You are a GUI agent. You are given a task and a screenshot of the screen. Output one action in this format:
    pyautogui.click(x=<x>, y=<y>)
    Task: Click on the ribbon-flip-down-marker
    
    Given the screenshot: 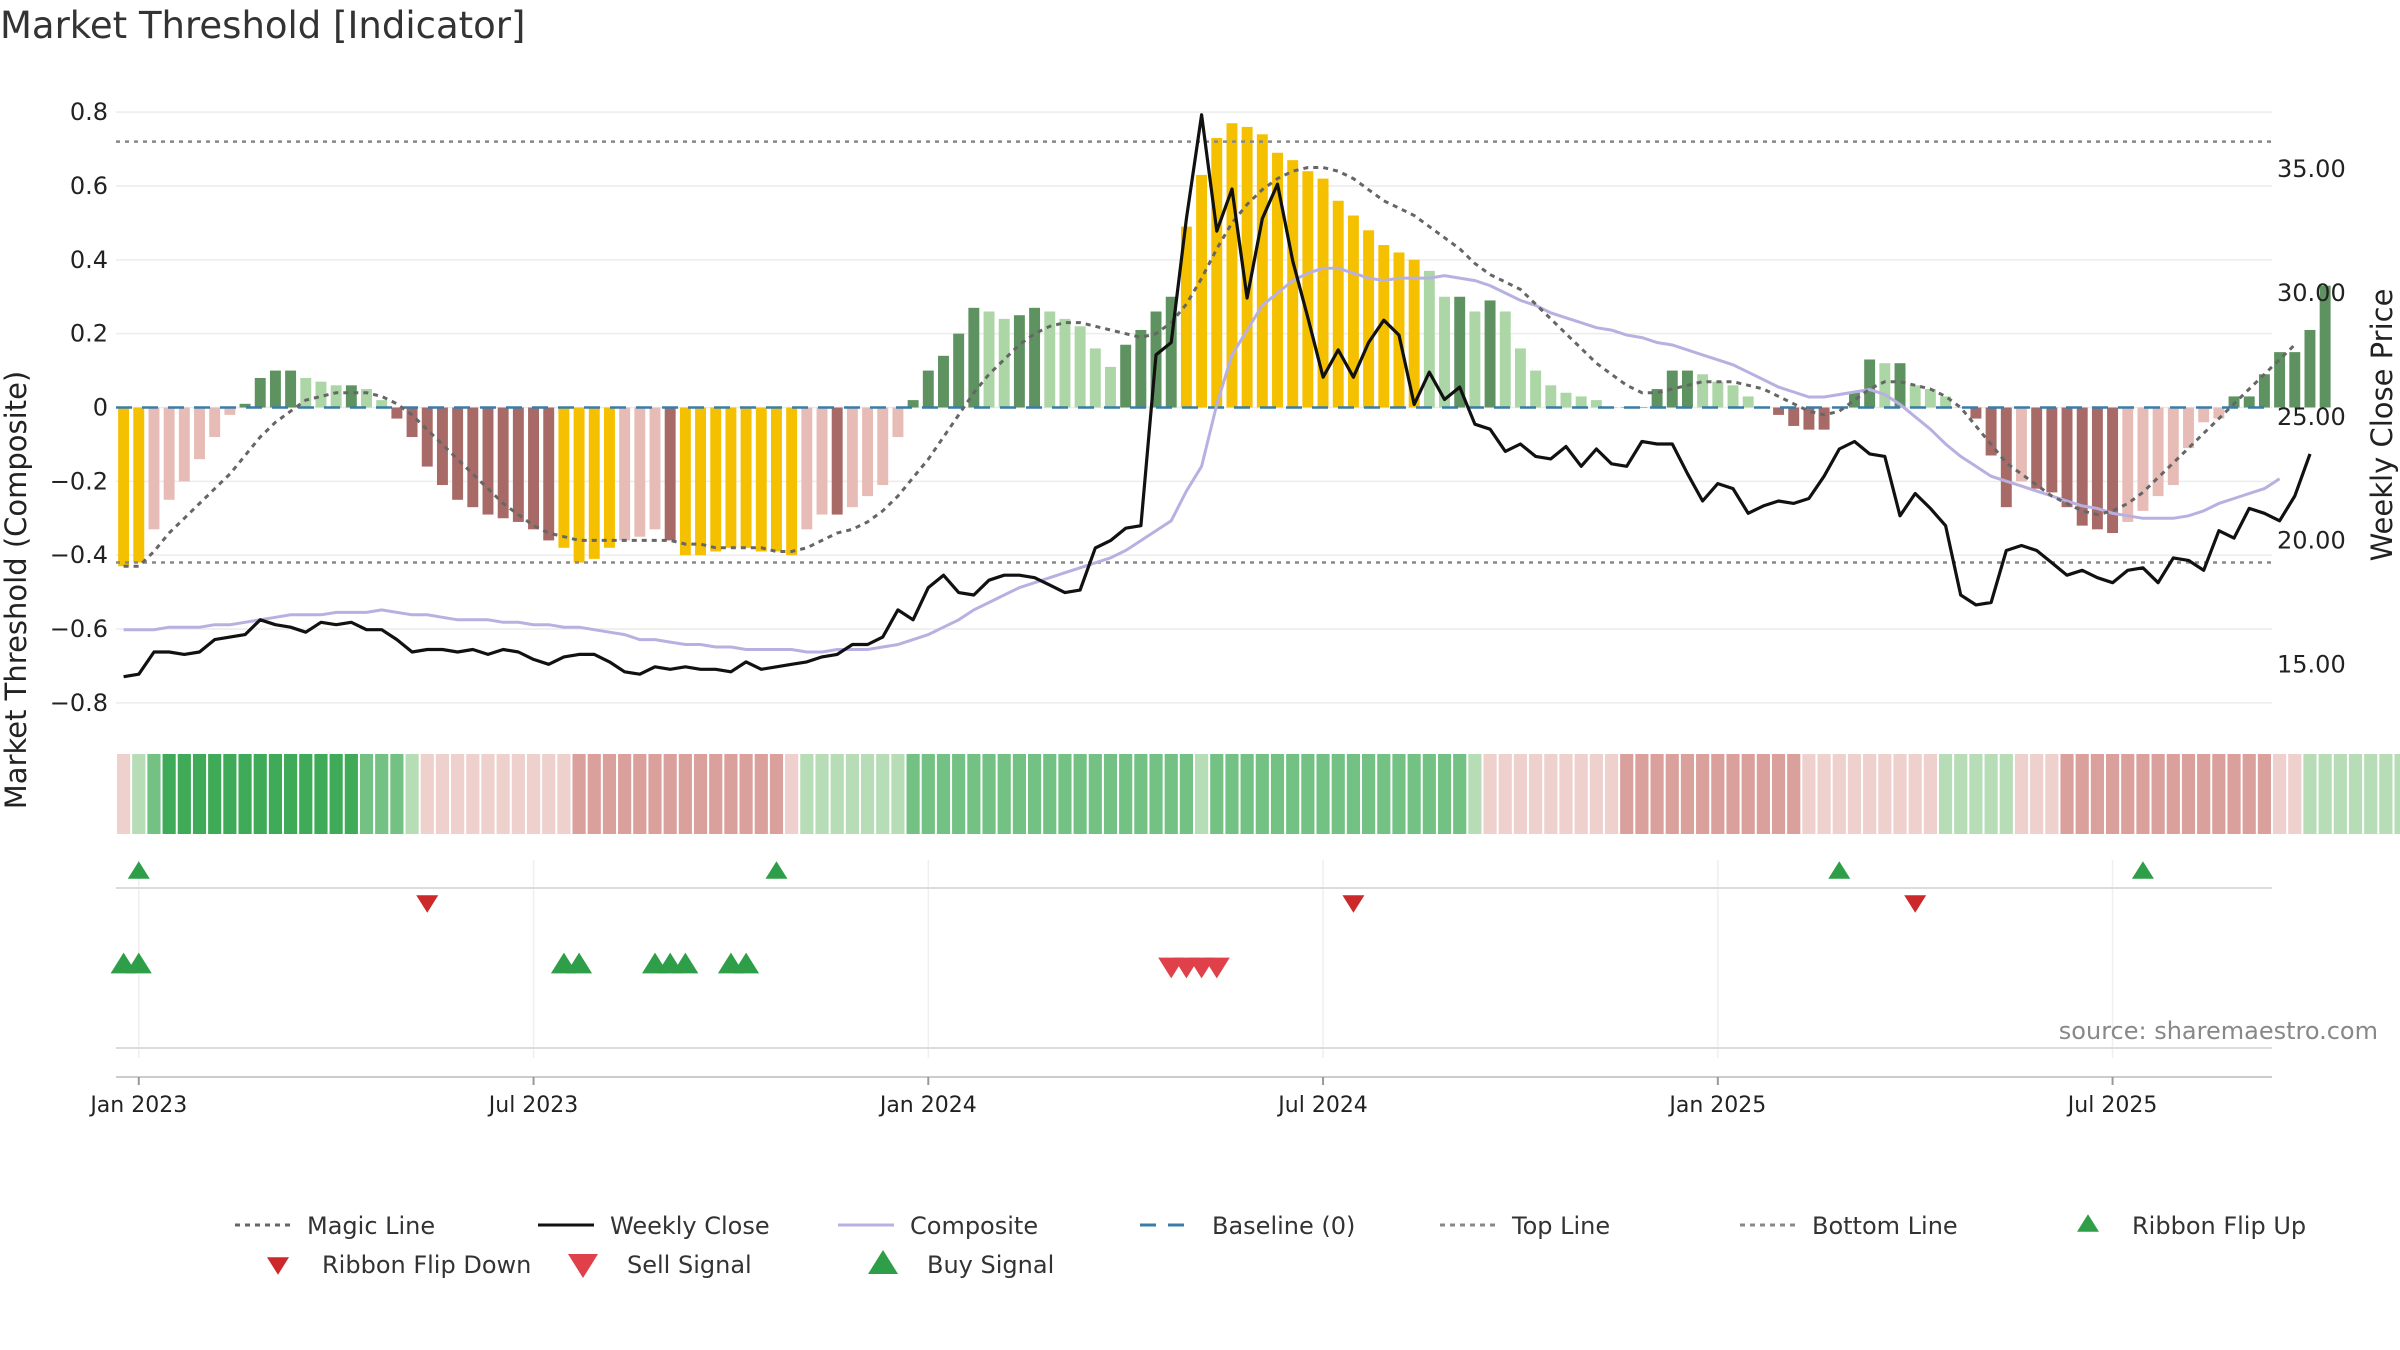 What is the action you would take?
    pyautogui.click(x=1915, y=904)
    